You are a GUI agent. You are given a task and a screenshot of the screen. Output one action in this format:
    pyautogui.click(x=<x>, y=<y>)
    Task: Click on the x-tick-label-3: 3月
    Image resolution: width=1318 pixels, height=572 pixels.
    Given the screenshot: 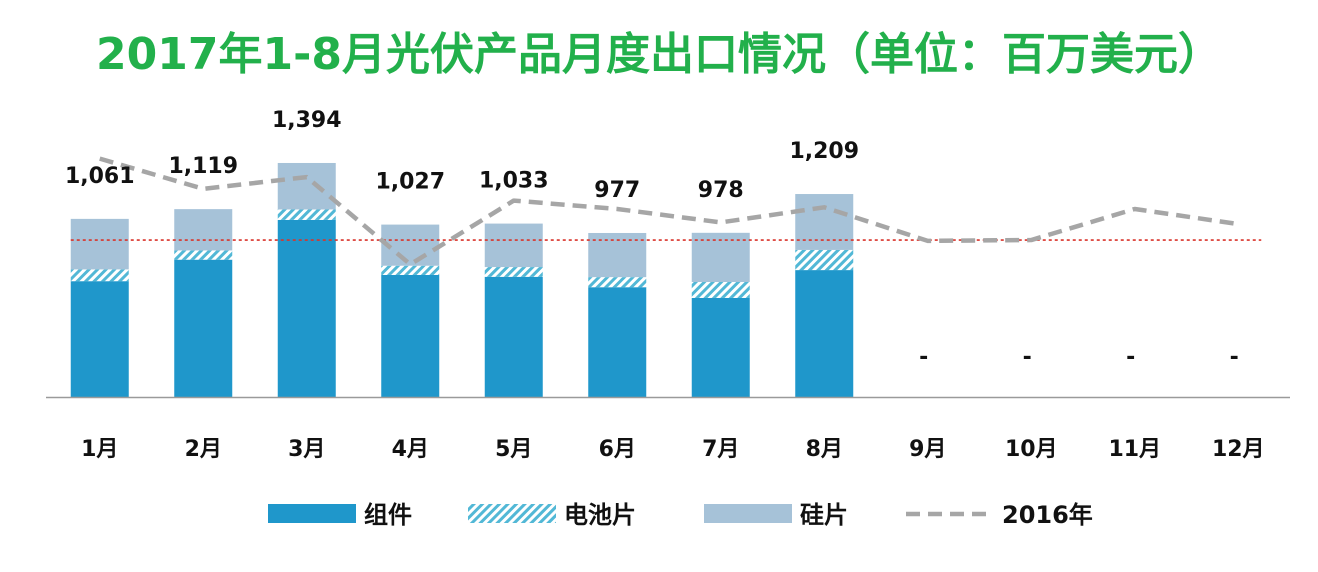 What is the action you would take?
    pyautogui.click(x=306, y=449)
    